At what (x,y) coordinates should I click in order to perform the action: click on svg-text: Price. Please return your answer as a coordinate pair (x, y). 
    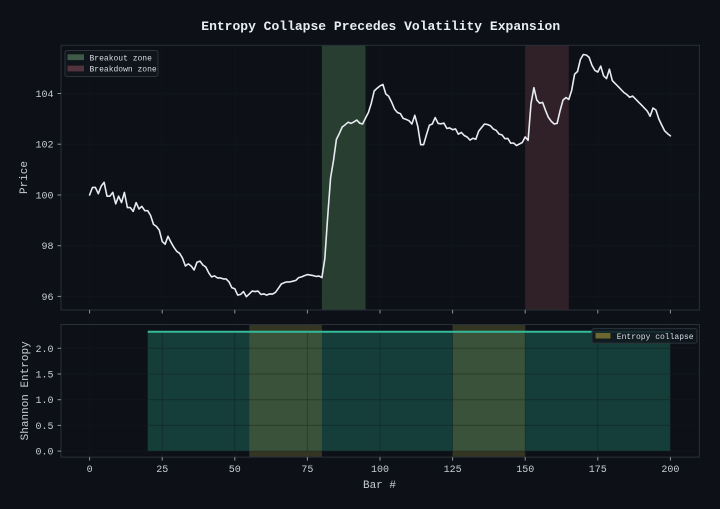
    Looking at the image, I should click on (25, 177).